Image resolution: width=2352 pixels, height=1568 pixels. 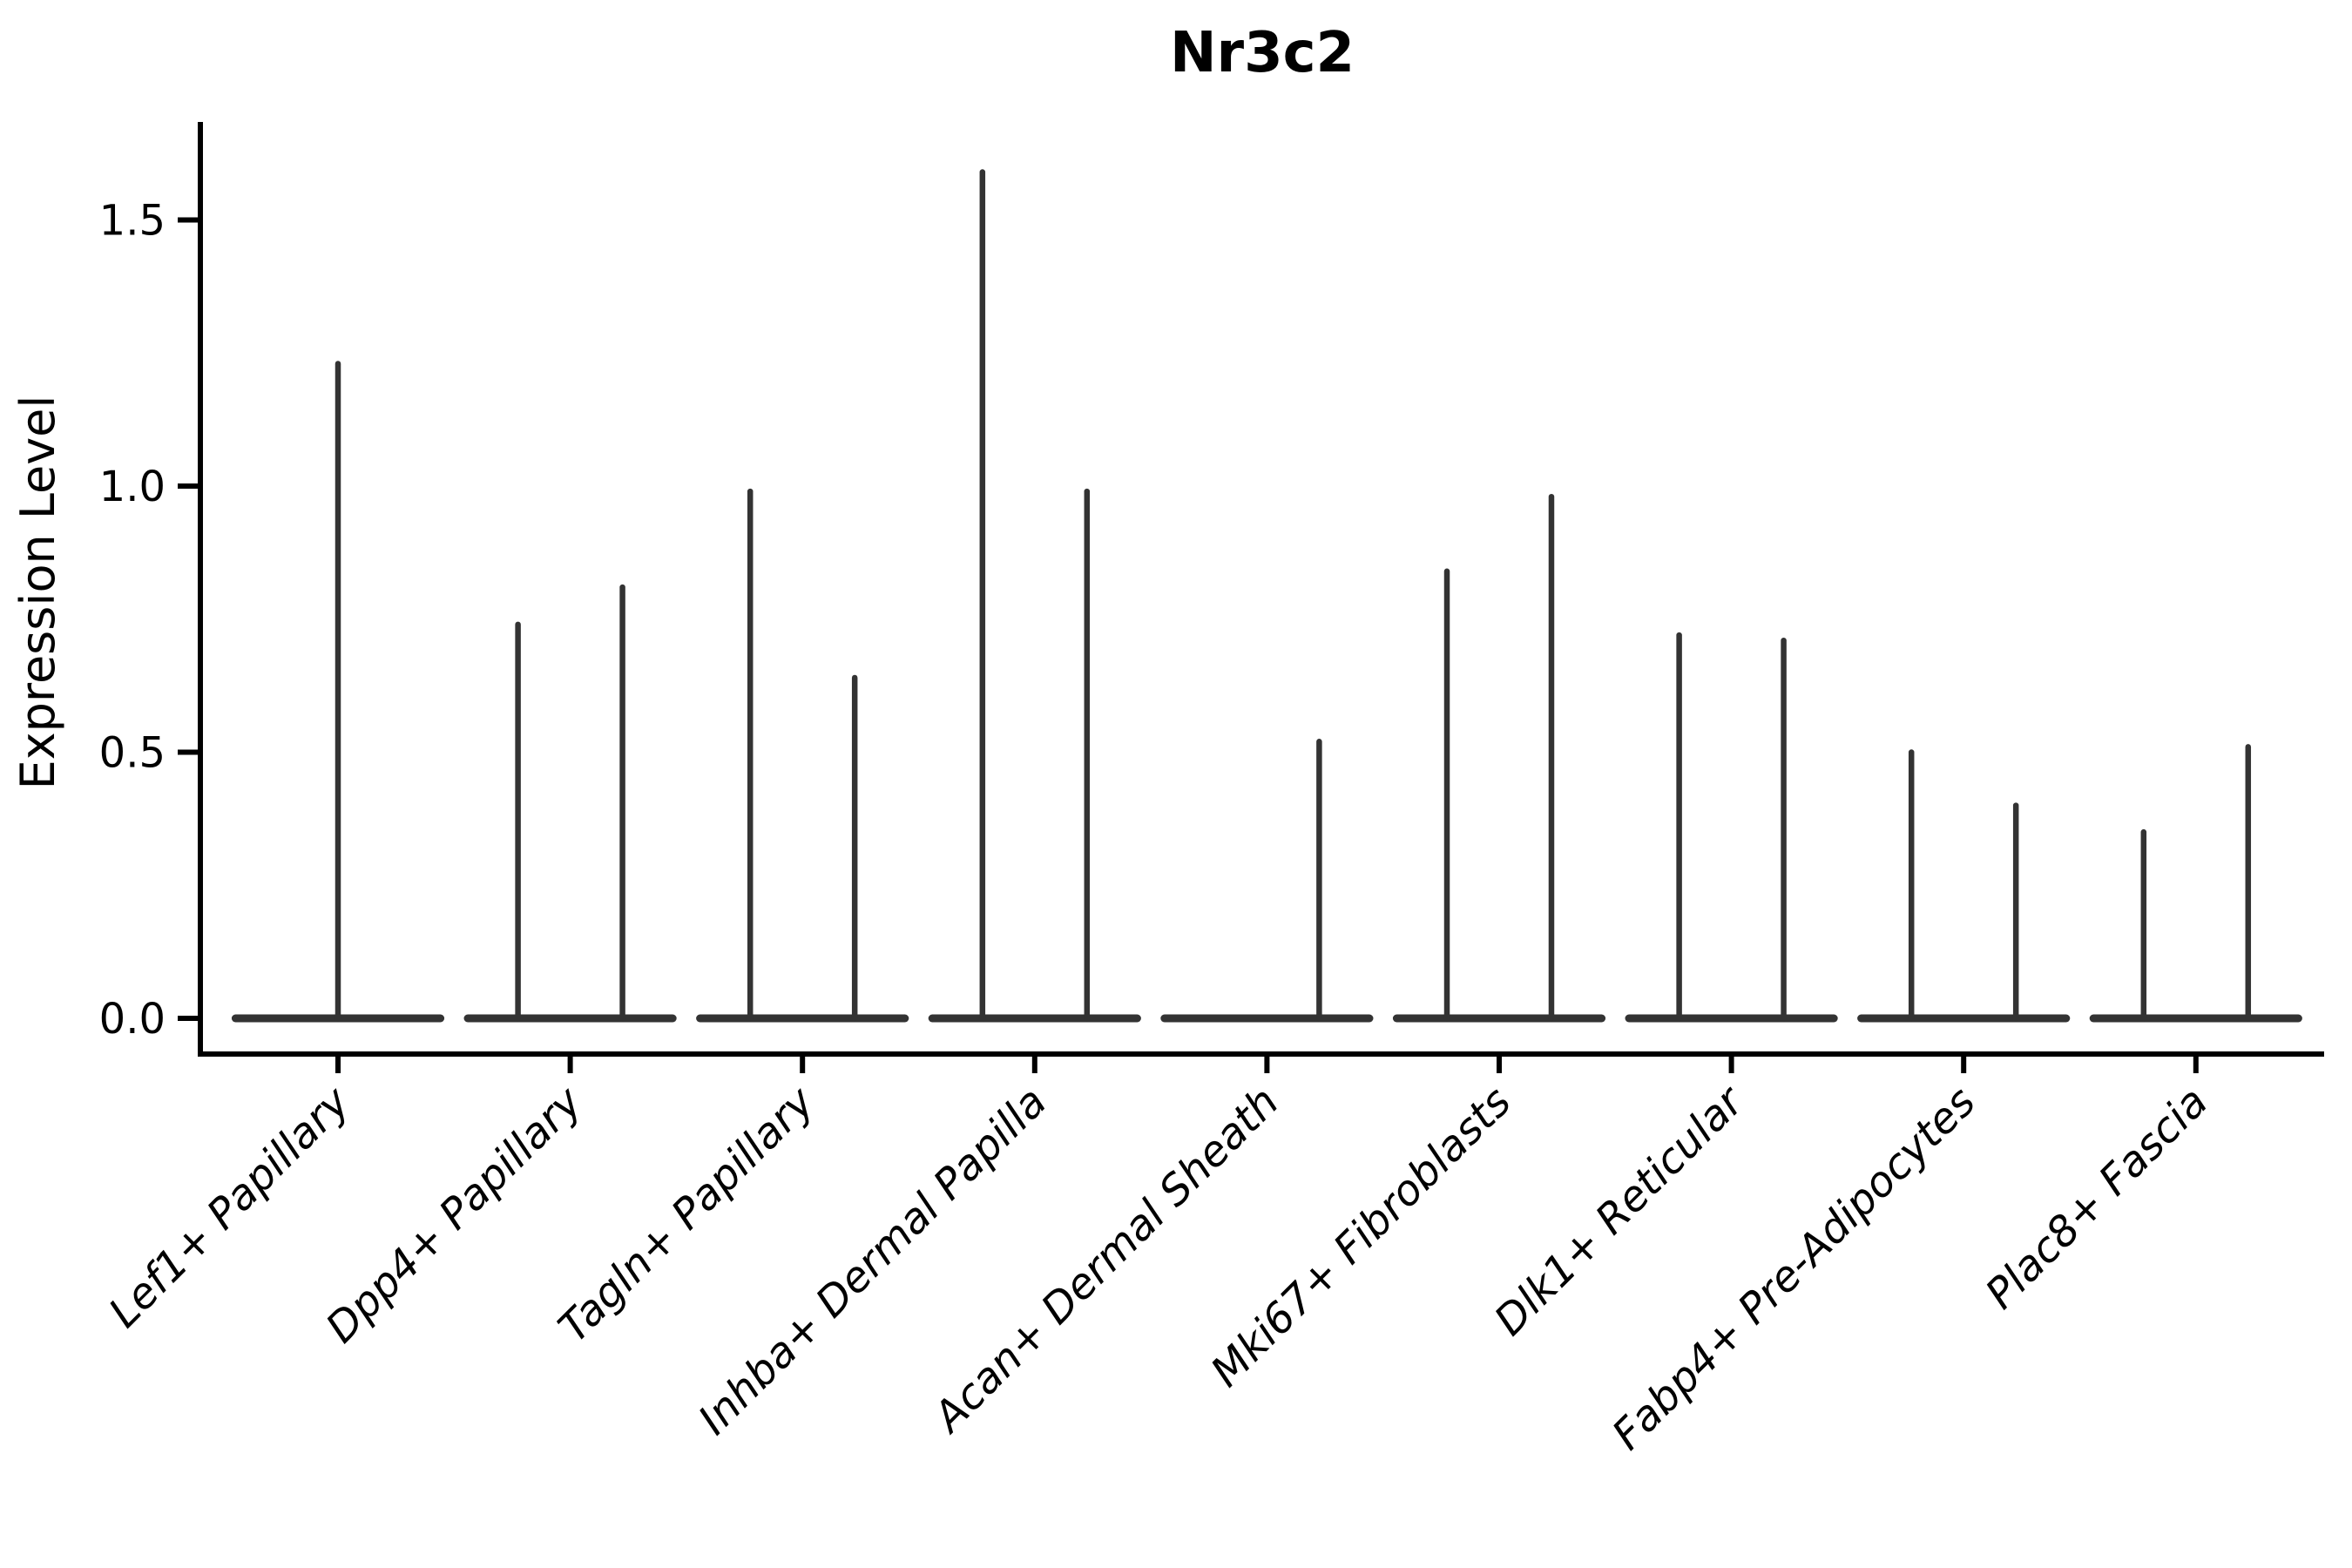 What do you see at coordinates (37, 592) in the screenshot?
I see `y-axis-label: Expression Level` at bounding box center [37, 592].